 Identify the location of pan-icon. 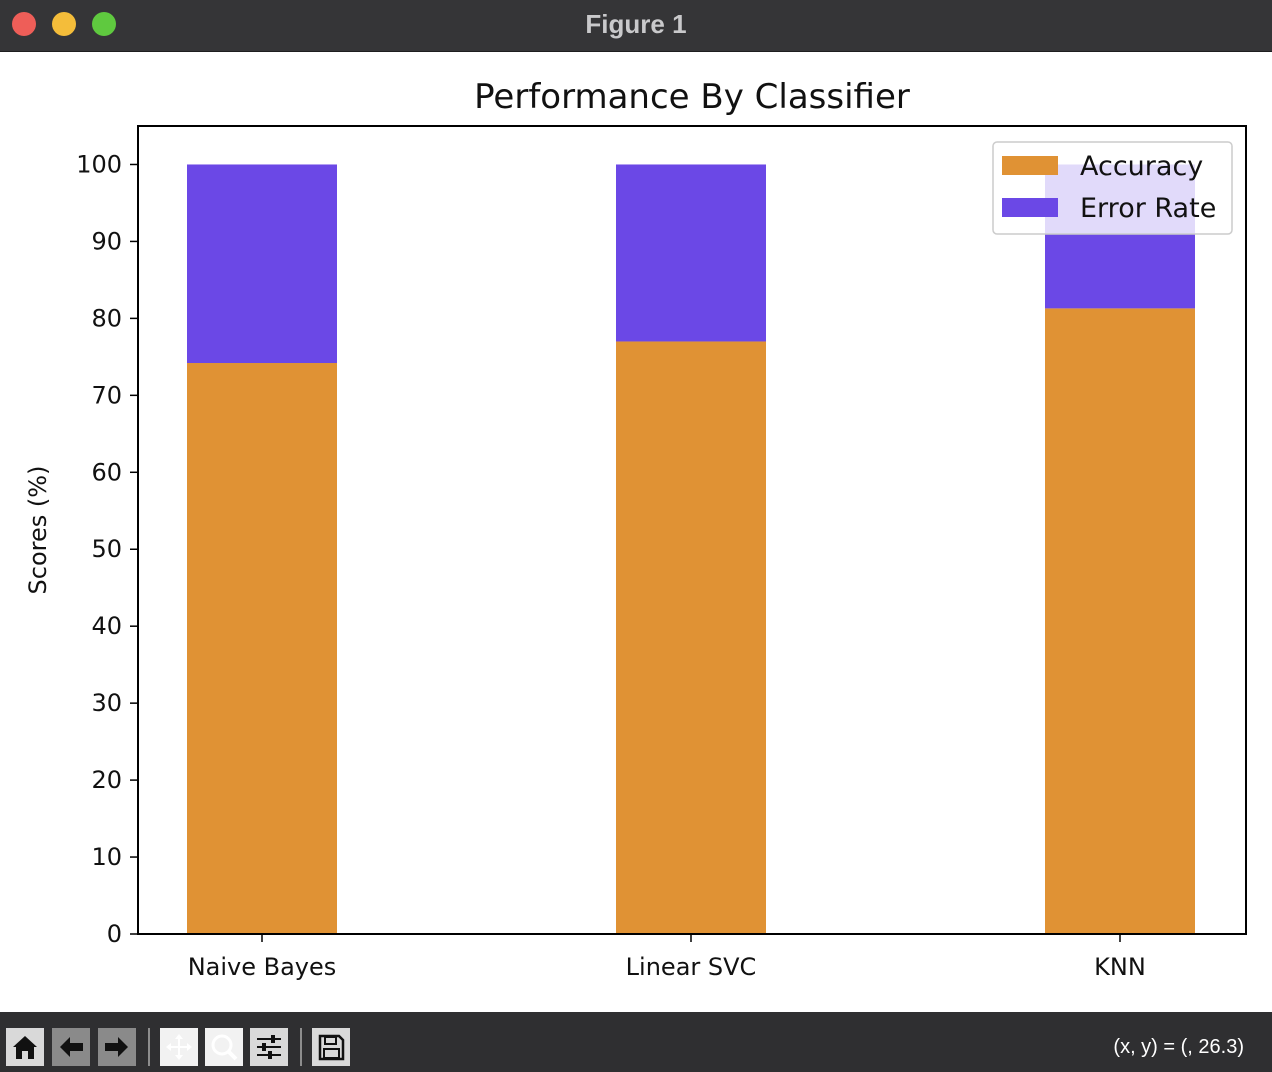
(179, 1047).